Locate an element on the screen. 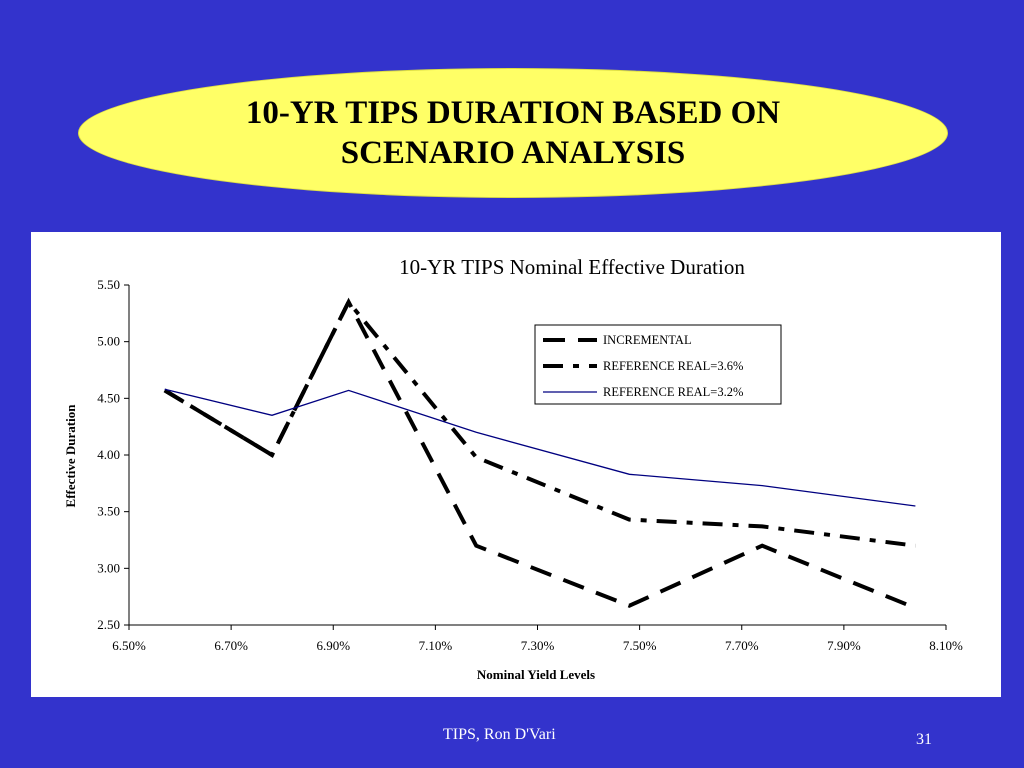 Image resolution: width=1024 pixels, height=768 pixels. x-tick-label: 7.10% is located at coordinates (436, 645).